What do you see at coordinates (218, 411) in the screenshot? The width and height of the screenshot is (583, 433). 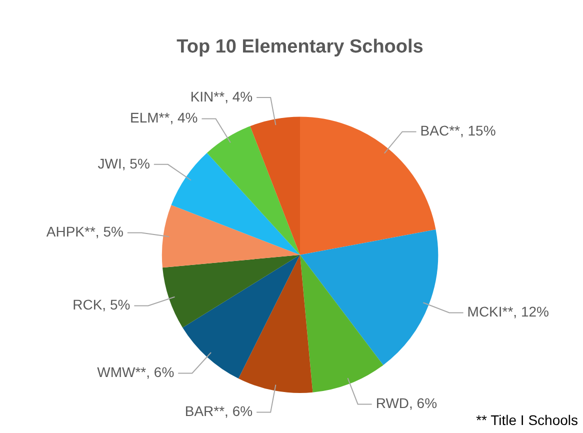 I see `slice-label: BAR**, 6%` at bounding box center [218, 411].